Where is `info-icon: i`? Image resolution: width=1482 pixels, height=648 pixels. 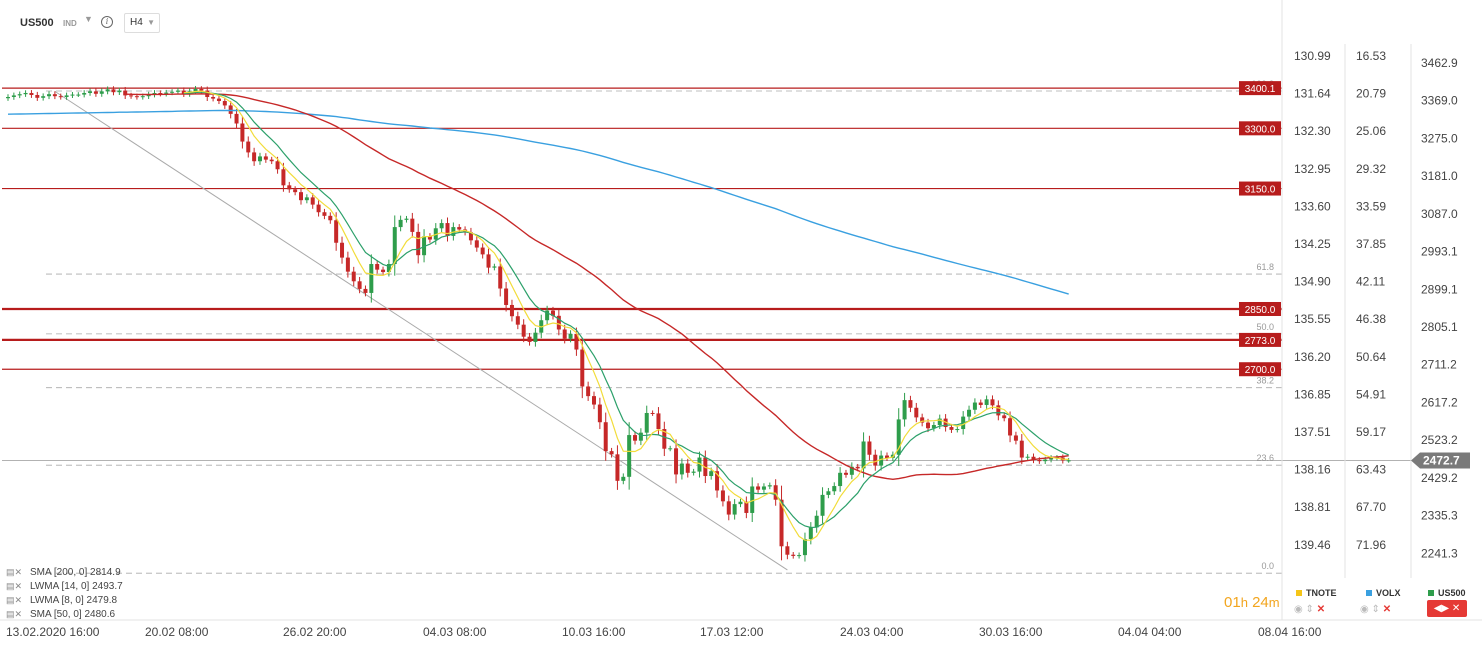 info-icon: i is located at coordinates (107, 22).